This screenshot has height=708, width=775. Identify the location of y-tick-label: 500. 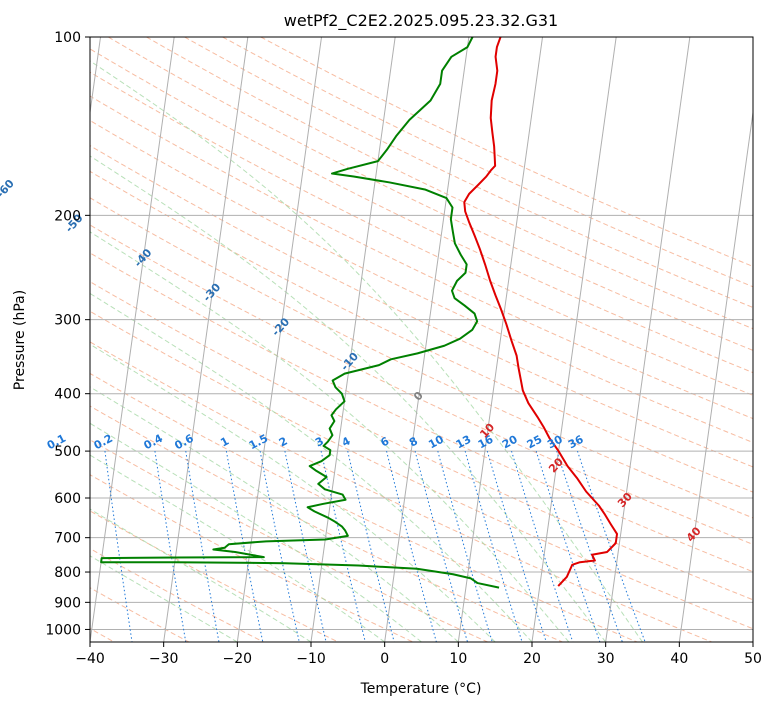
(67, 452).